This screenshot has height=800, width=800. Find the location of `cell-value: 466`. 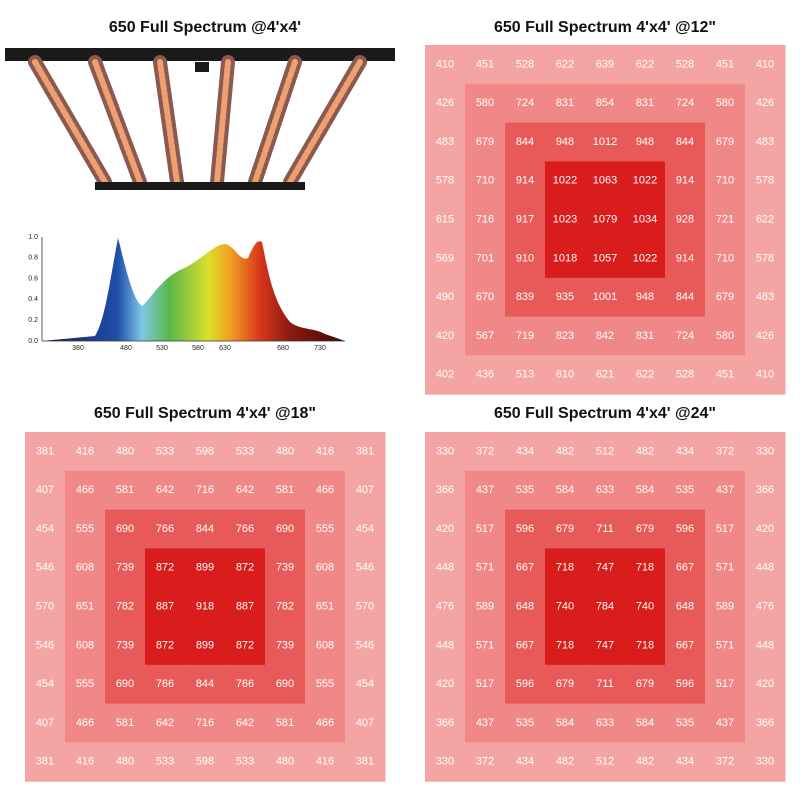

cell-value: 466 is located at coordinates (325, 490).